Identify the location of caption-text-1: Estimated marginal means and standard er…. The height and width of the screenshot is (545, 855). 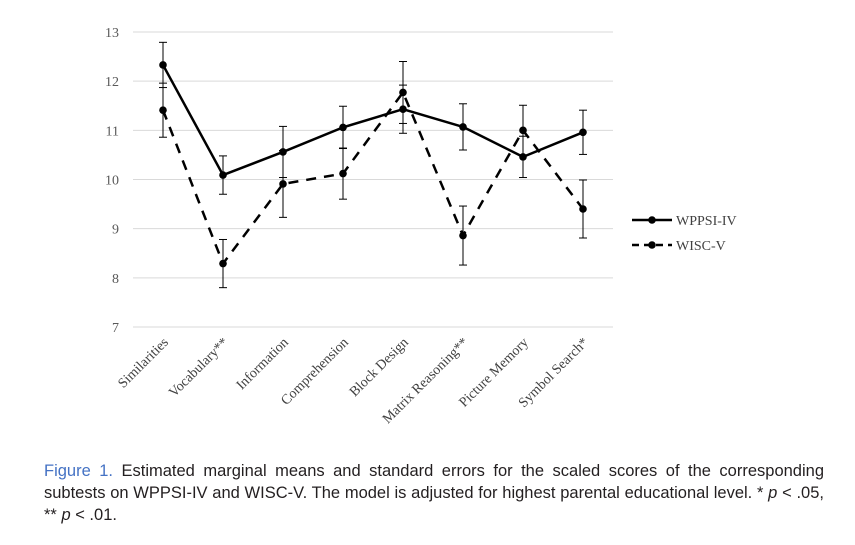
(434, 482).